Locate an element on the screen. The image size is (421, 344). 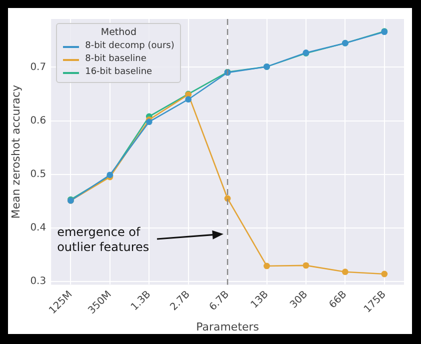
x-tick-label: 66B is located at coordinates (339, 300).